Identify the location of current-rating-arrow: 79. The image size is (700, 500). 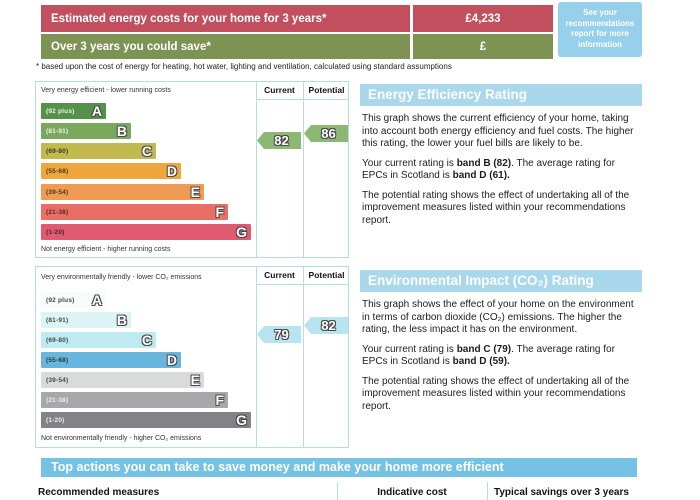
(279, 334).